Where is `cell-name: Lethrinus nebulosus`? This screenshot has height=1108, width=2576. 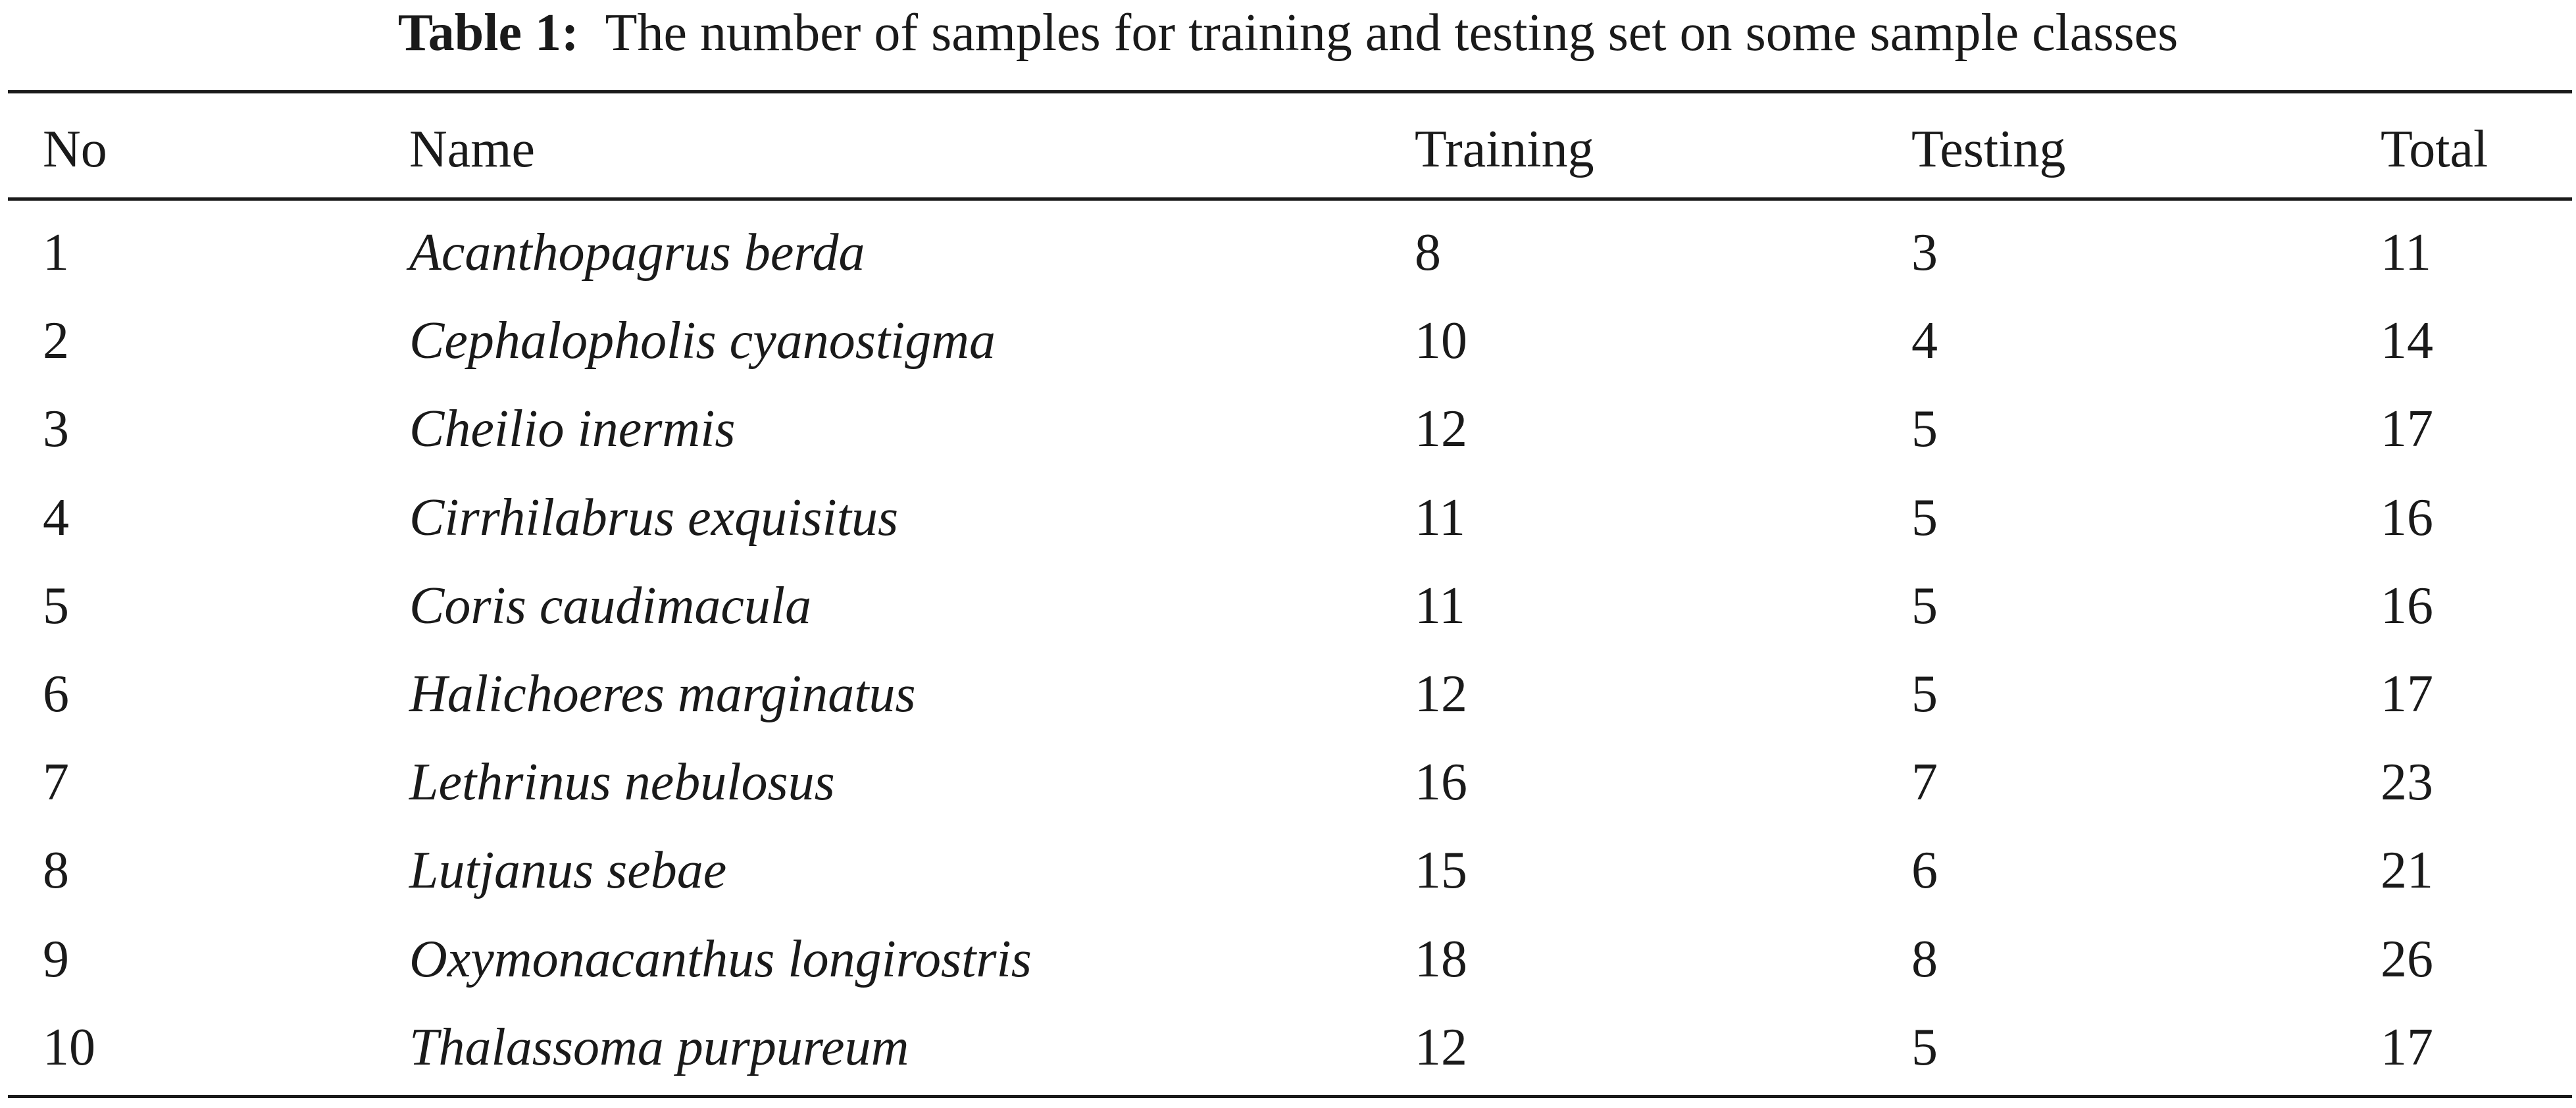 cell-name: Lethrinus nebulosus is located at coordinates (622, 782).